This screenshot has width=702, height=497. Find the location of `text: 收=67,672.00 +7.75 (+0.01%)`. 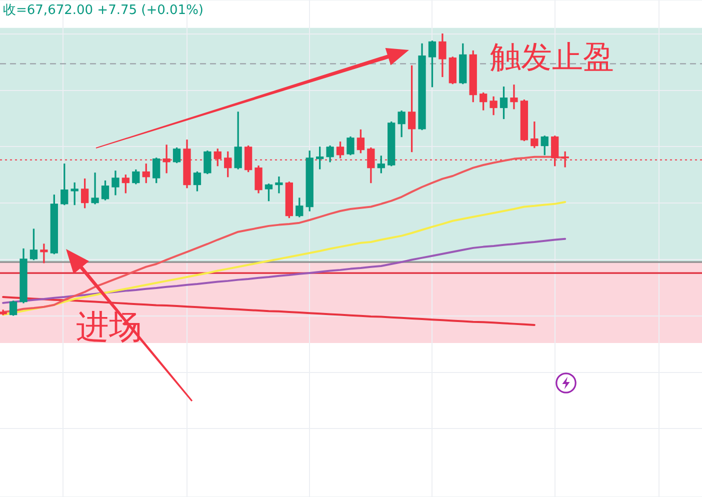

text: 收=67,672.00 +7.75 (+0.01%) is located at coordinates (103, 10).